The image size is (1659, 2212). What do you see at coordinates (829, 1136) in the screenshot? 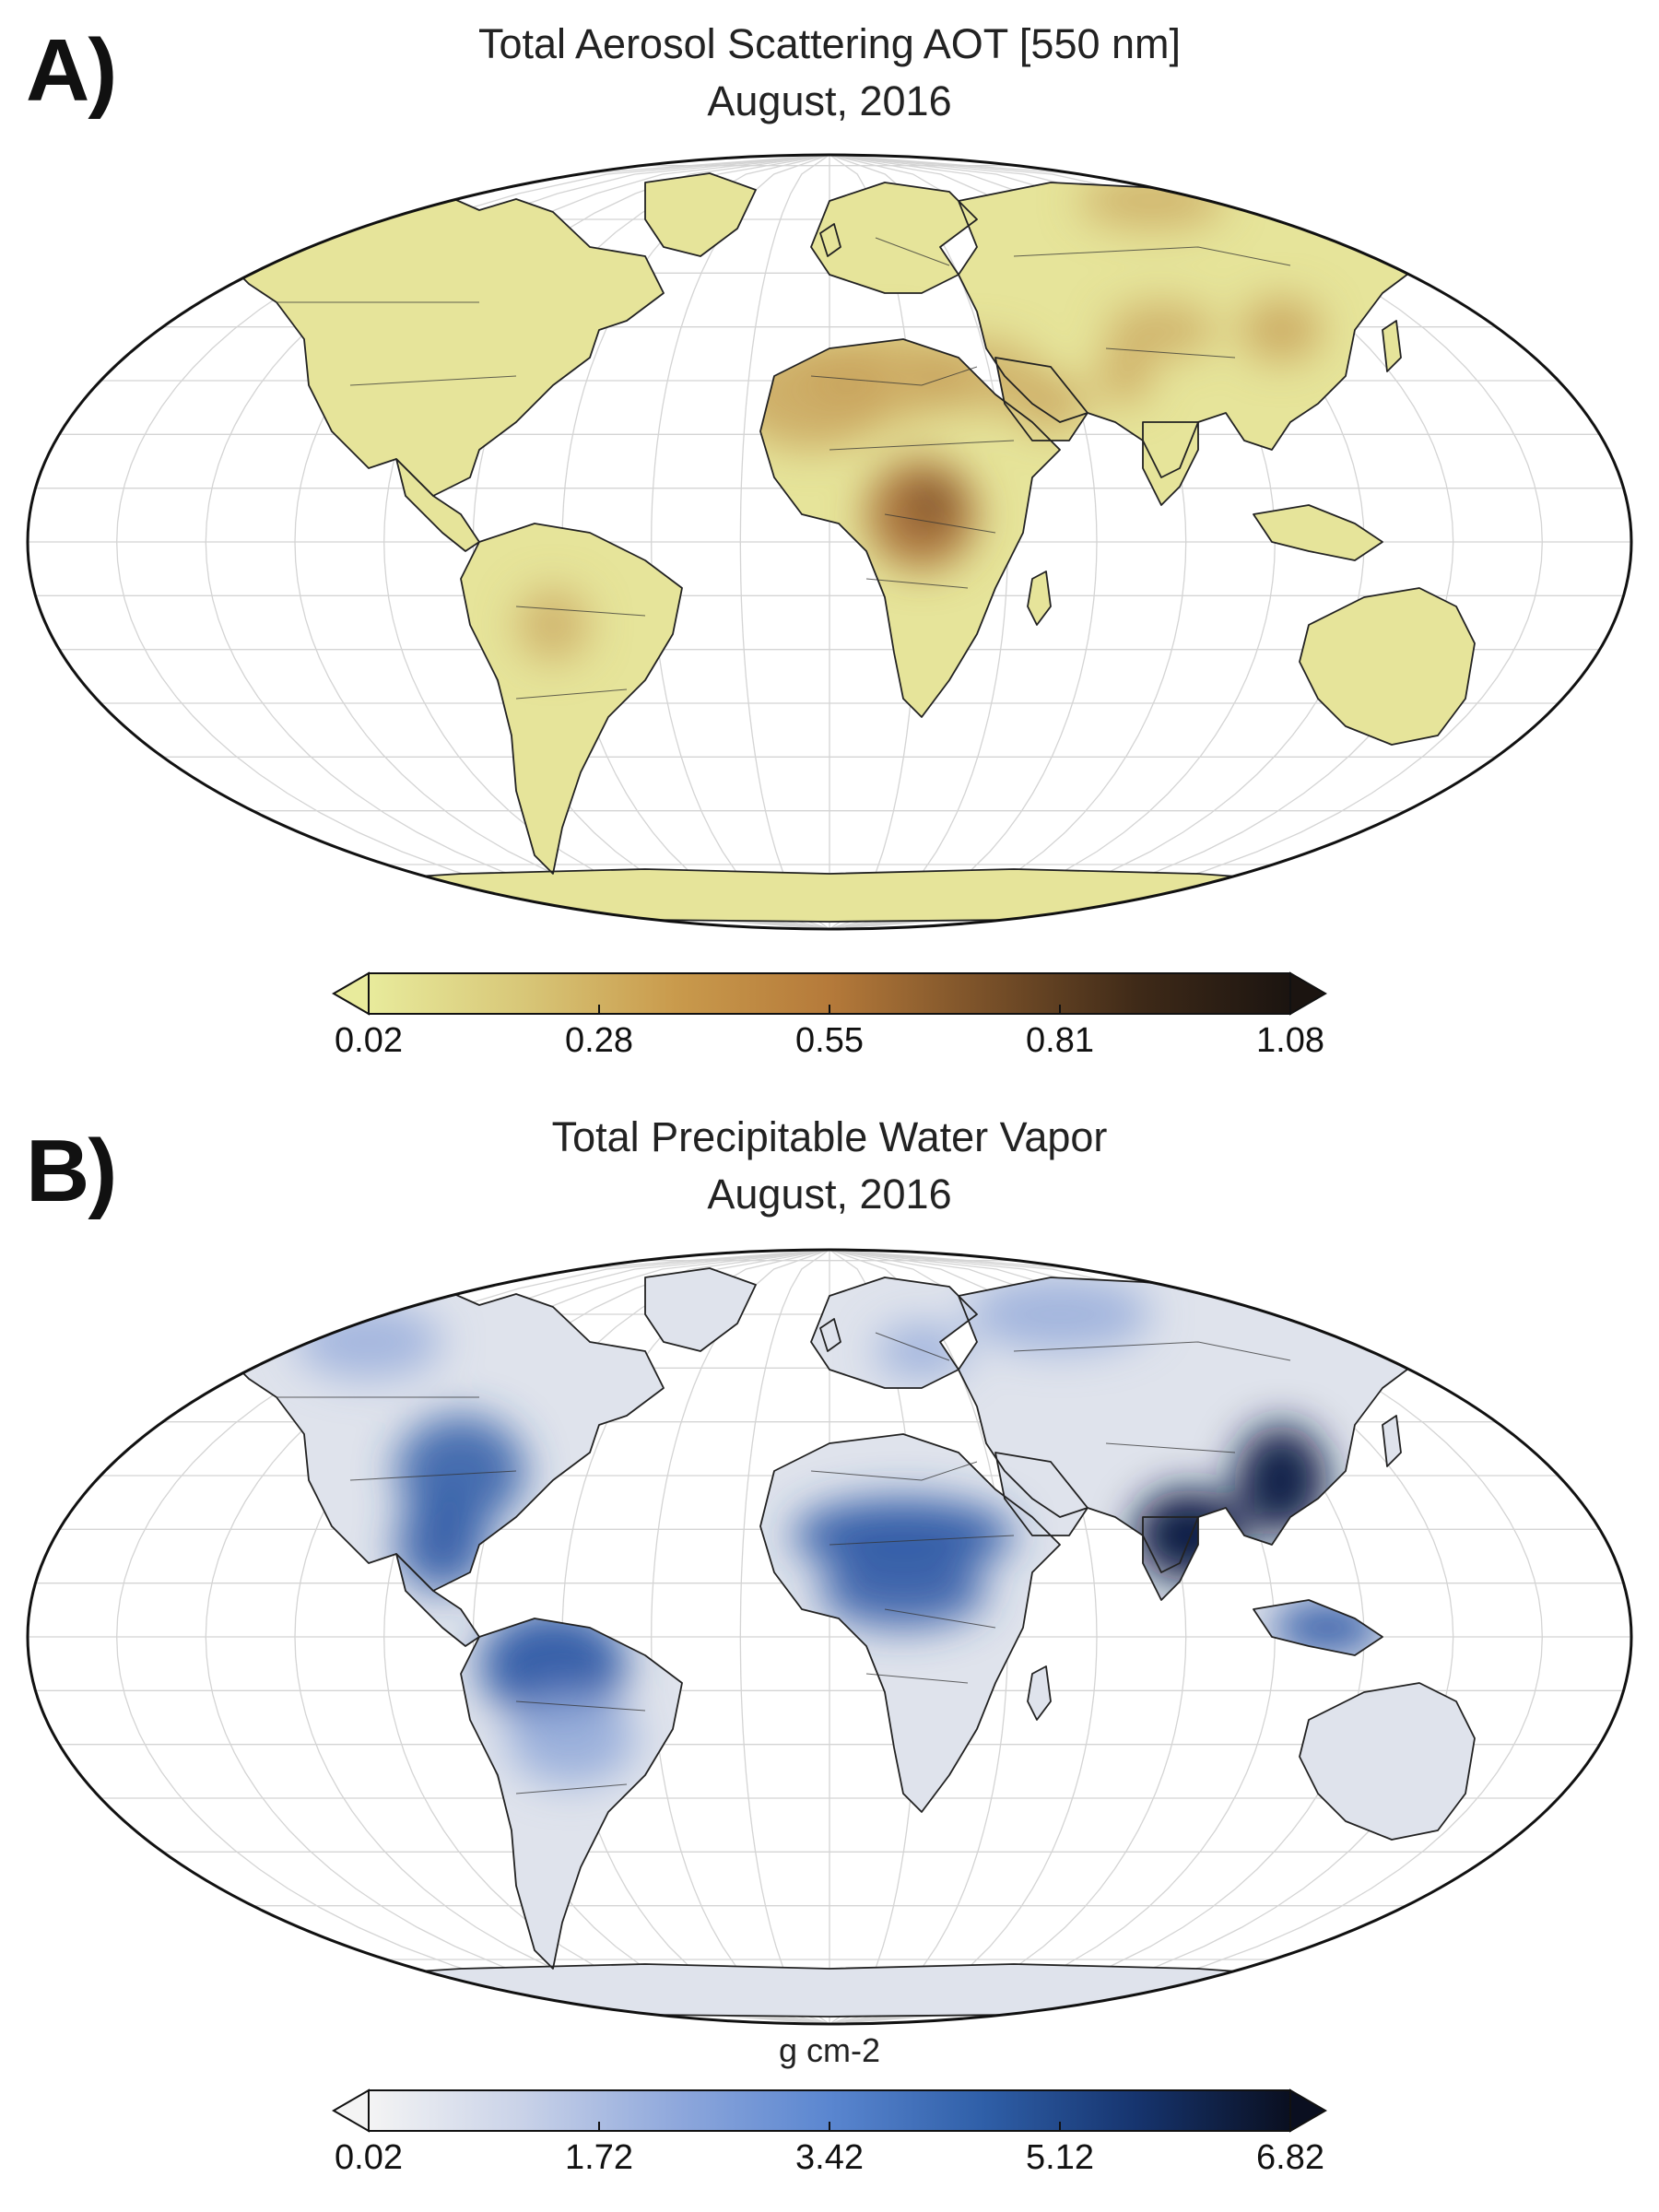
I see `map-title: Total Precipitable Water Vapor` at bounding box center [829, 1136].